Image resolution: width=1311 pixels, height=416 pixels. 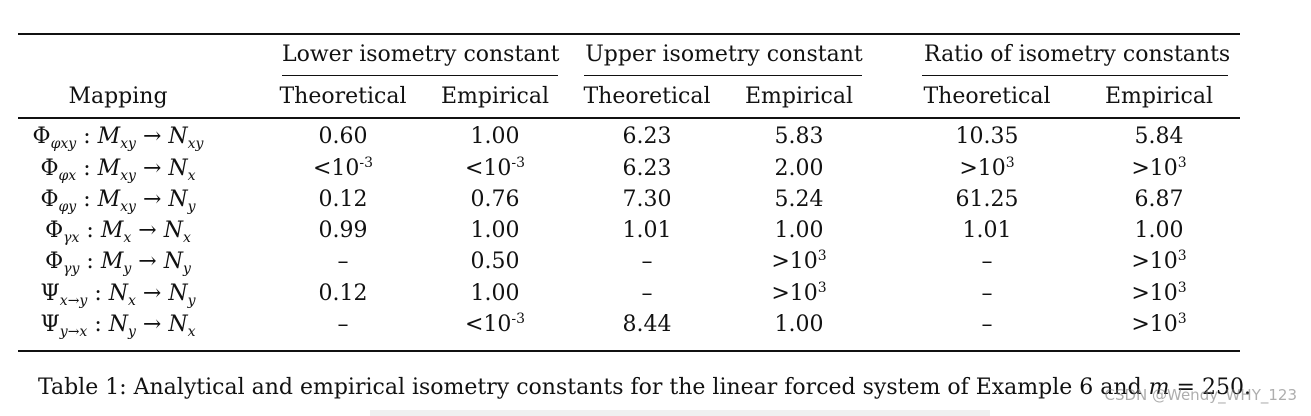 I want to click on bottom-shade, so click(x=680, y=413).